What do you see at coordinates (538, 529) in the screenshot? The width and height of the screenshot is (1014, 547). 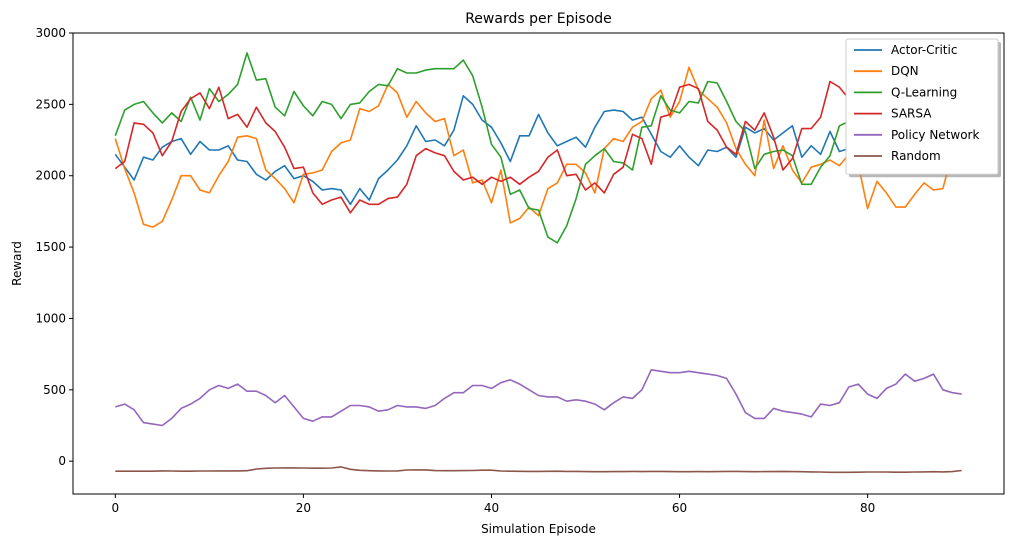 I see `x-axis-label: Simulation Episode` at bounding box center [538, 529].